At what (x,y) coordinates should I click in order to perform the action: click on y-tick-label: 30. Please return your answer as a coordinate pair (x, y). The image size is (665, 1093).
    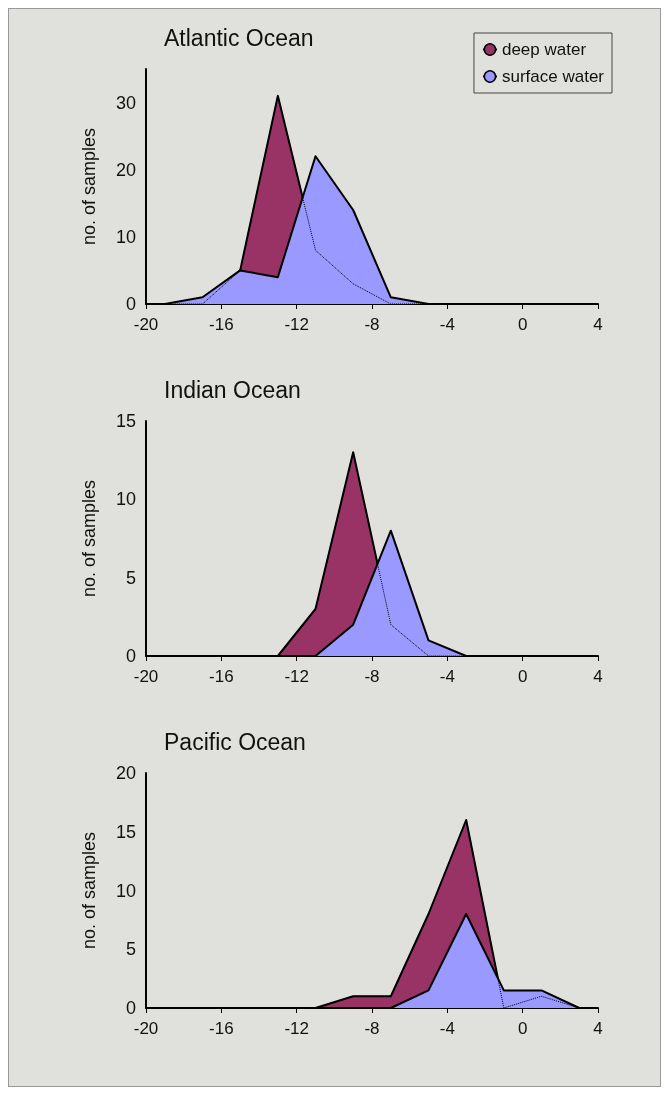
    Looking at the image, I should click on (125, 102).